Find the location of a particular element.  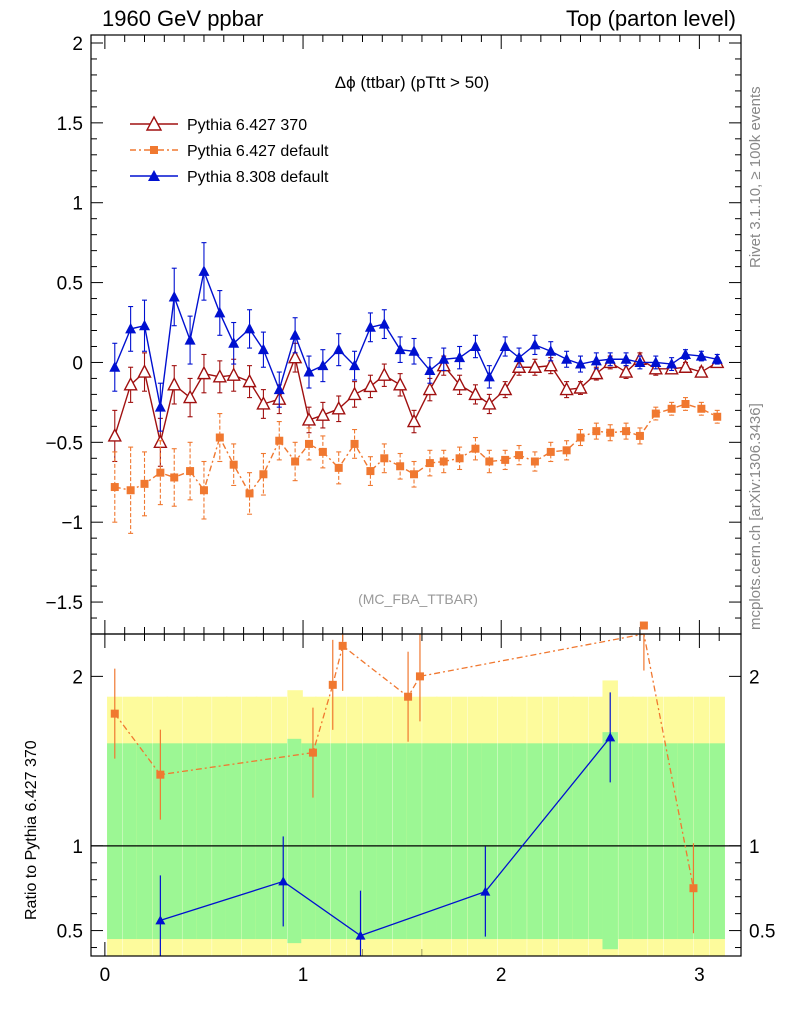

series-line is located at coordinates (416, 338).